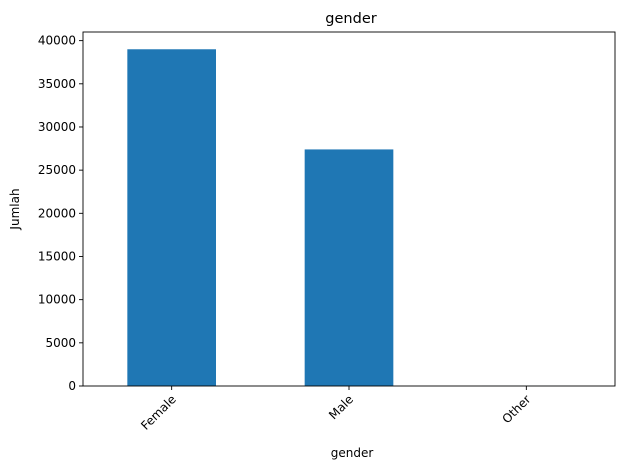 This screenshot has width=630, height=470. What do you see at coordinates (57, 41) in the screenshot?
I see `y-tick-label: 40000` at bounding box center [57, 41].